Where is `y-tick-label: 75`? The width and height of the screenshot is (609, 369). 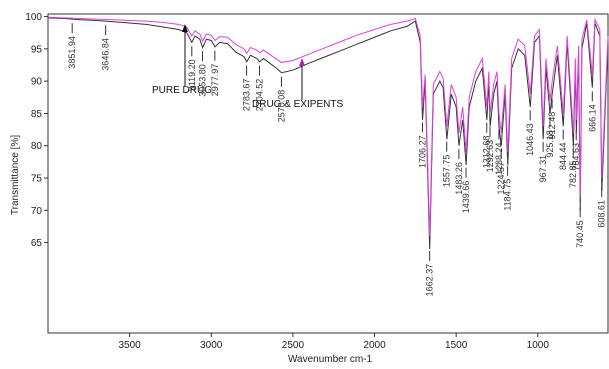
y-tick-label: 75 is located at coordinates (37, 179).